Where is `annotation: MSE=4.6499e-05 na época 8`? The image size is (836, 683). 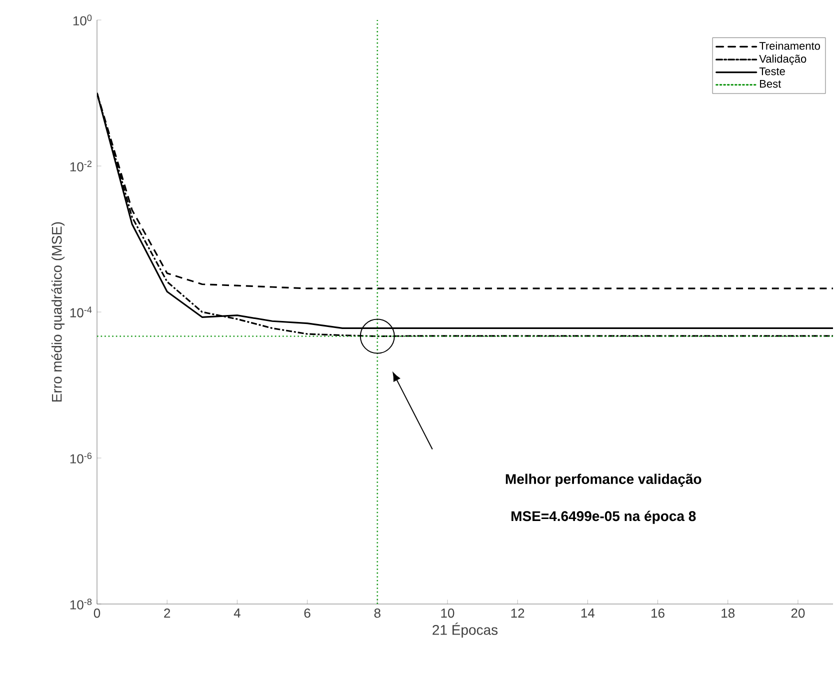 annotation: MSE=4.6499e-05 na época 8 is located at coordinates (604, 517).